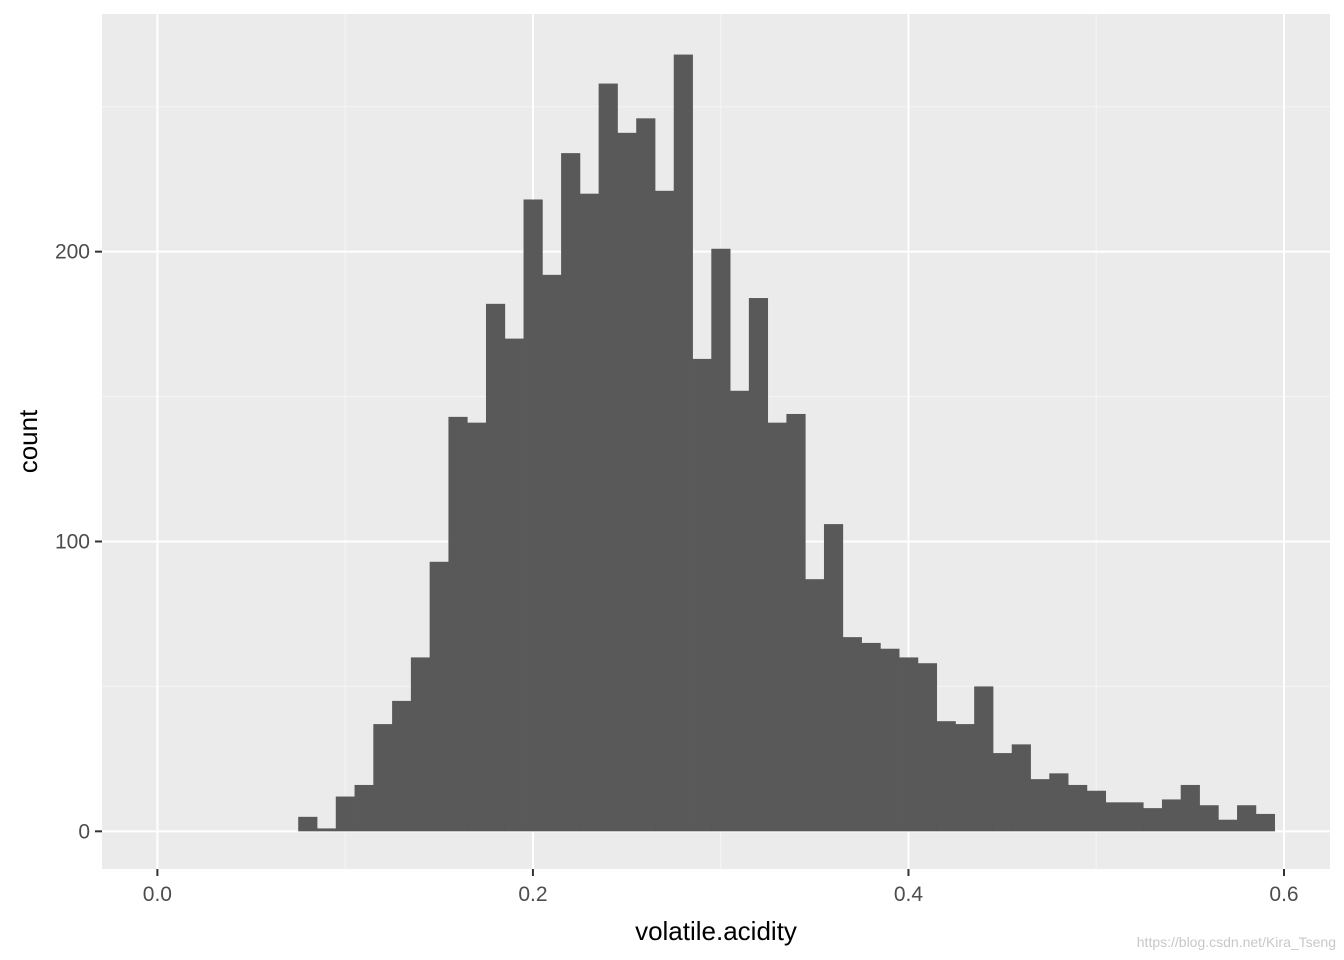 The width and height of the screenshot is (1344, 960). I want to click on x-tick-label: 0.4, so click(909, 894).